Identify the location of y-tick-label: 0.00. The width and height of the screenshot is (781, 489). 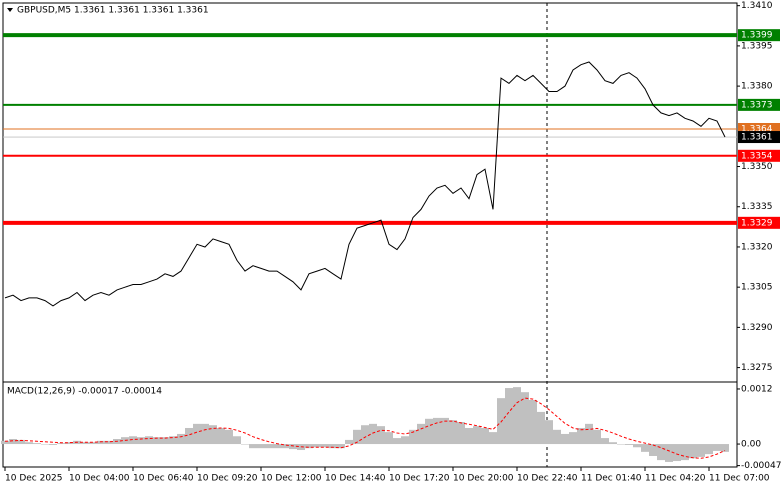
(751, 445).